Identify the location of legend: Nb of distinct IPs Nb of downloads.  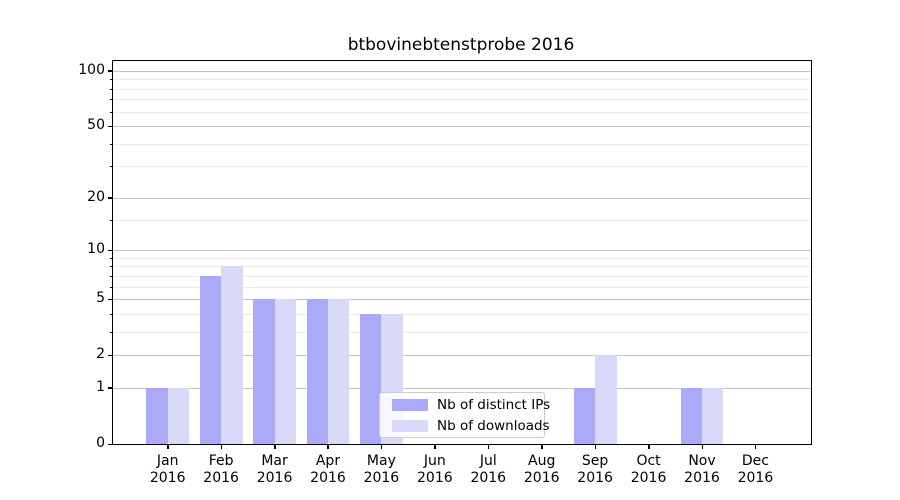
(464, 415).